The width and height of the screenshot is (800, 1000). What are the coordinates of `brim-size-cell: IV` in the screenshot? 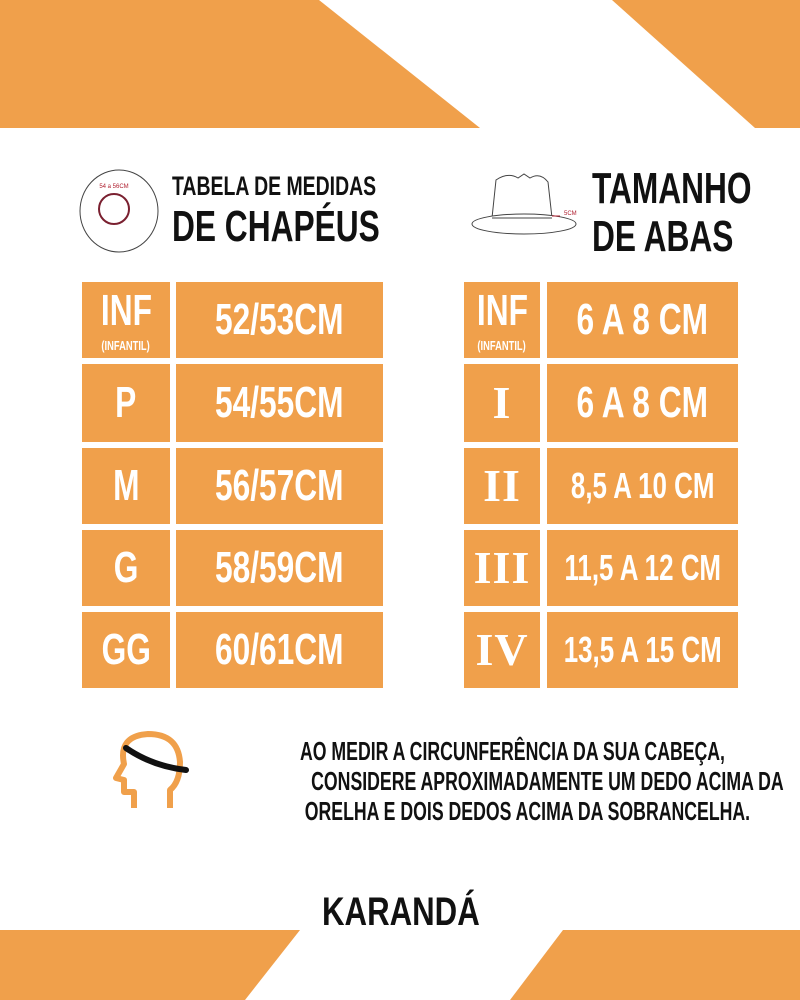 It's located at (502, 650).